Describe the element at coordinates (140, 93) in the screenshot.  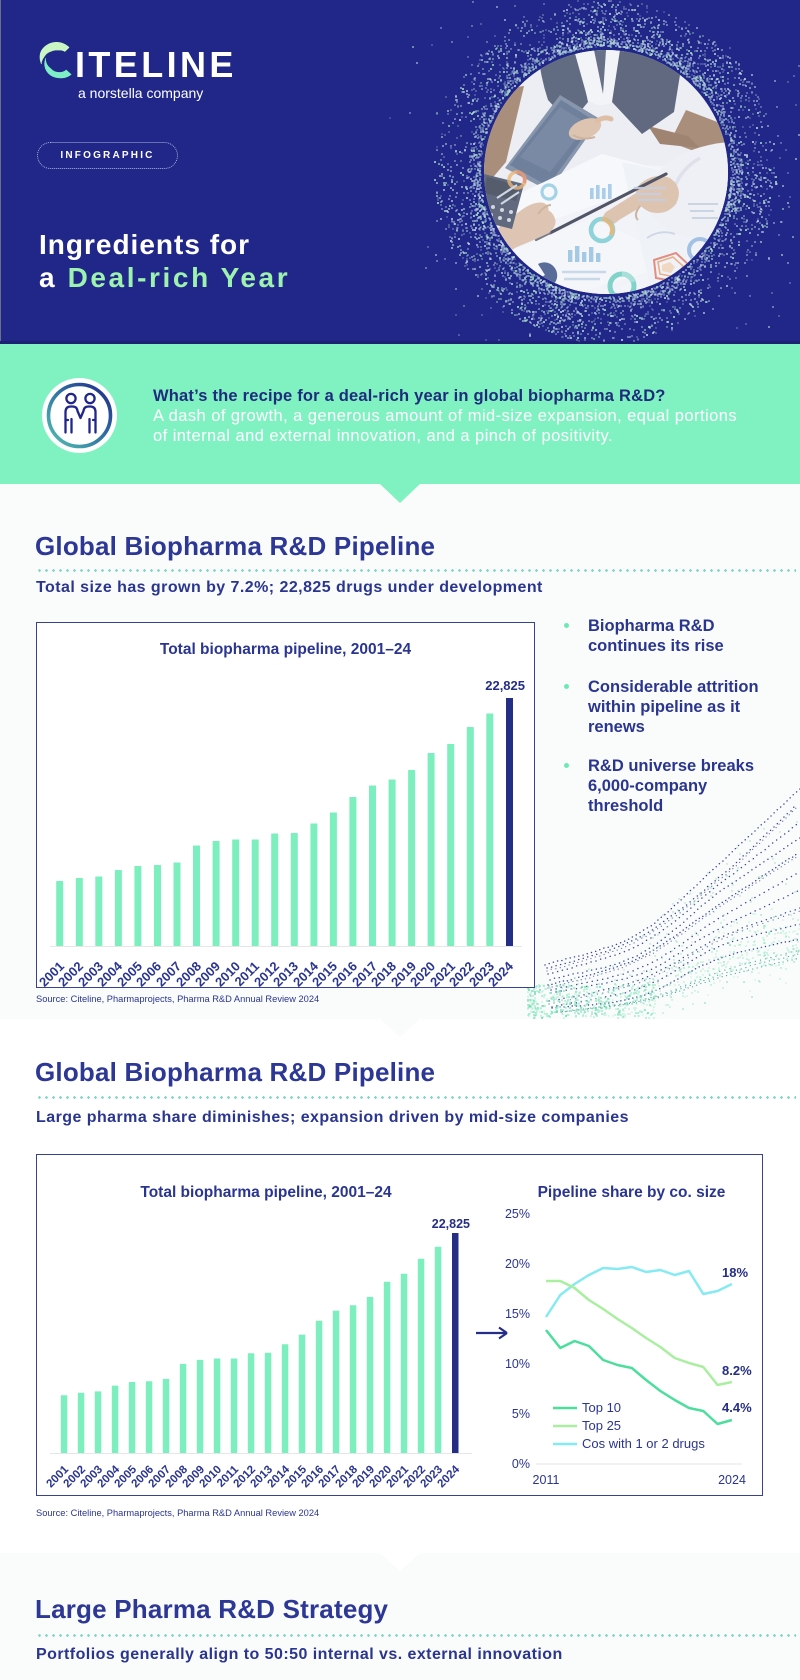
I see `svg-text: a norstella company` at that location.